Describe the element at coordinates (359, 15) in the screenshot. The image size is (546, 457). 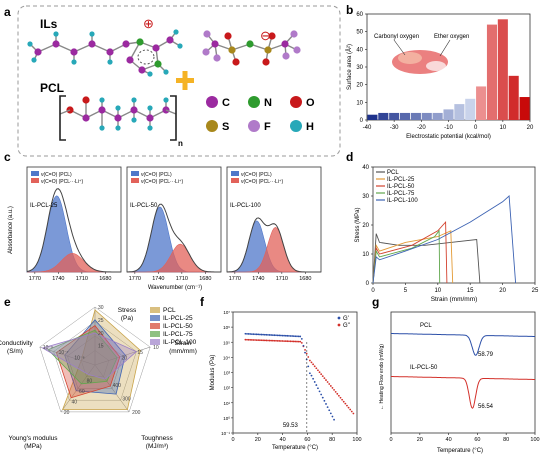
I see `b-ytick-label: 60` at that location.